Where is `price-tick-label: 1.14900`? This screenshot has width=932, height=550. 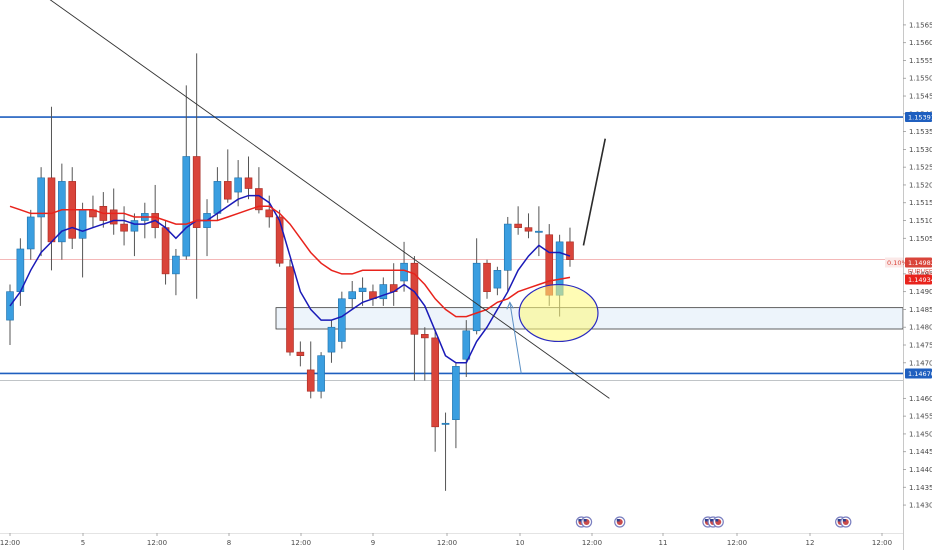 price-tick-label: 1.14900 is located at coordinates (920, 292).